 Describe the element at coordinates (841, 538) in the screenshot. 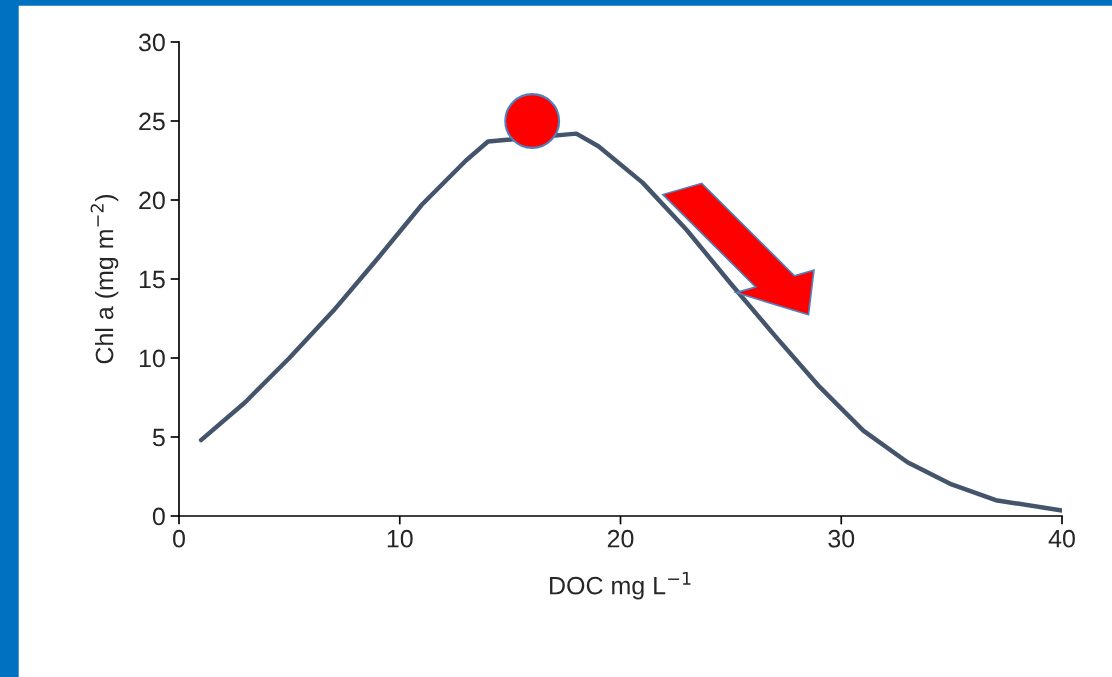

I see `x-tick-label: 30` at that location.